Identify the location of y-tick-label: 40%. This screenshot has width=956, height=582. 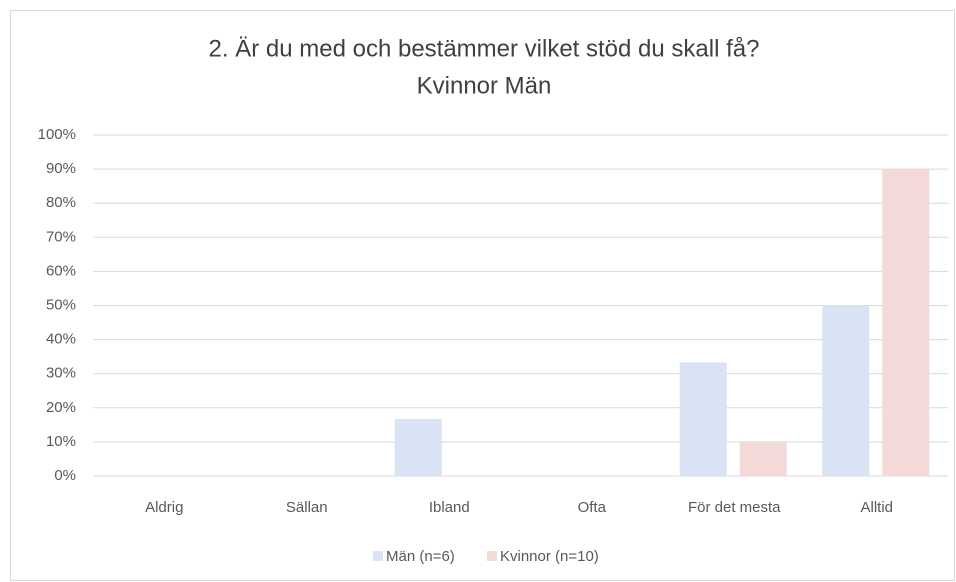
(61, 339).